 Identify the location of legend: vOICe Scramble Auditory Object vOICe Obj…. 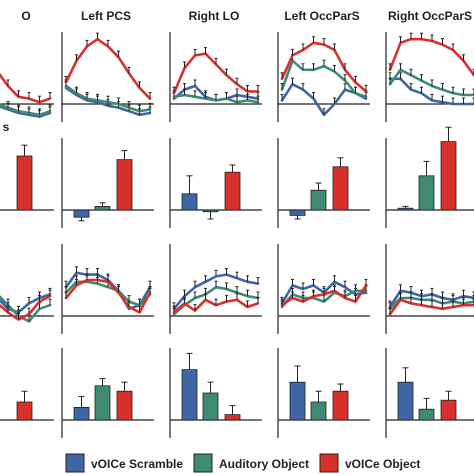
(242, 463).